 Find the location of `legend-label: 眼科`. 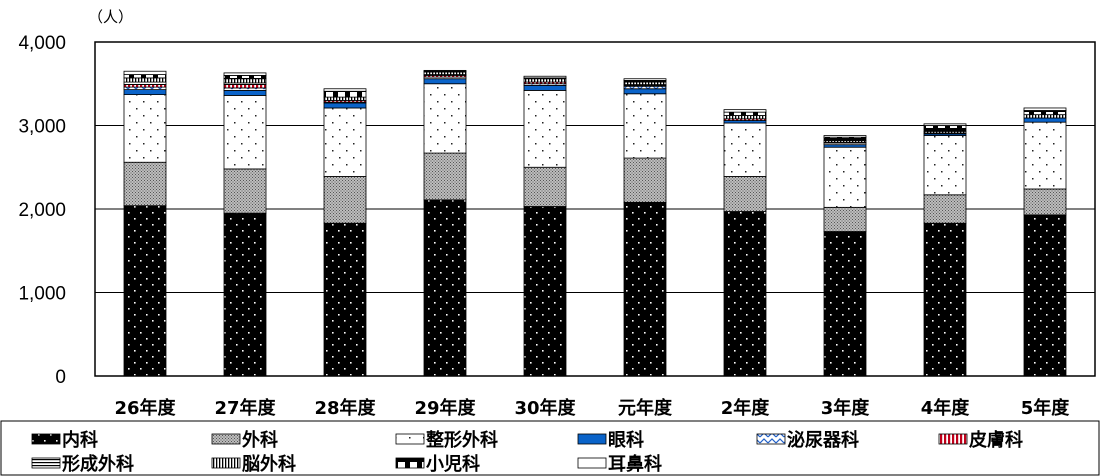

legend-label: 眼科 is located at coordinates (626, 440).